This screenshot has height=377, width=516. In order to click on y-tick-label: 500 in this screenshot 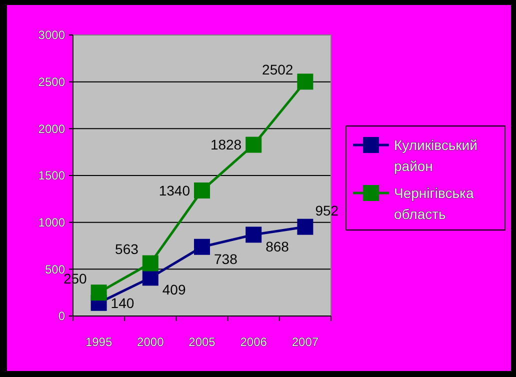, I will do `click(55, 269)`.